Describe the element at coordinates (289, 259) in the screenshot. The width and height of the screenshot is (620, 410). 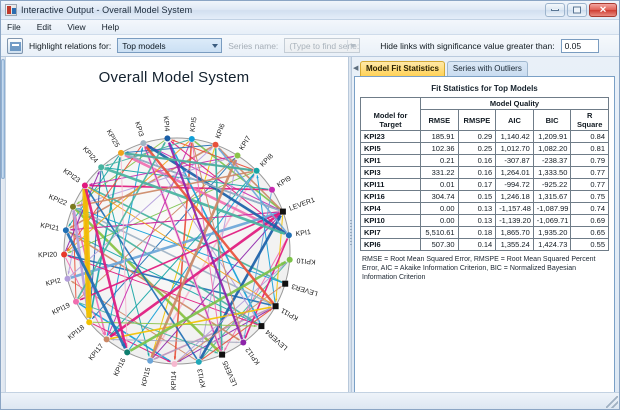
I see `network-node-kpi10` at that location.